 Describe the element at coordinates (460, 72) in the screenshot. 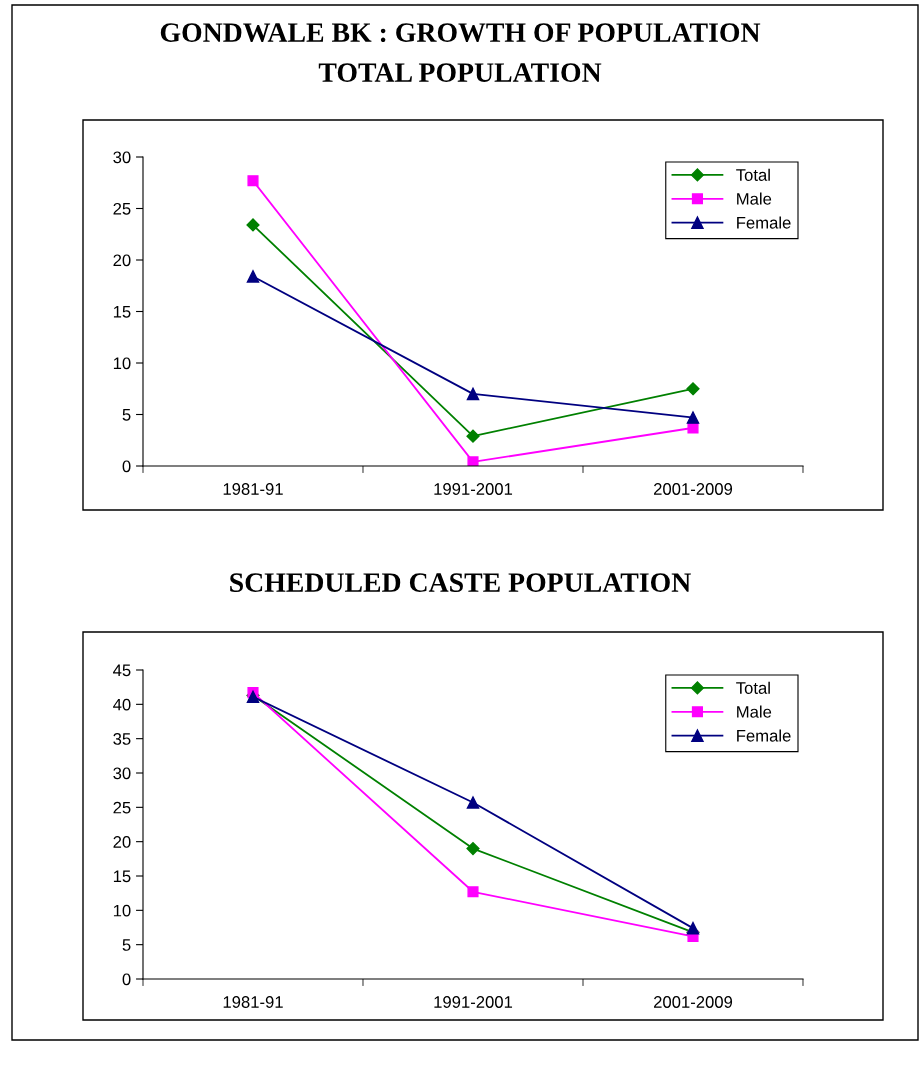

I see `chart-subtitle: TOTAL POPULATION` at that location.